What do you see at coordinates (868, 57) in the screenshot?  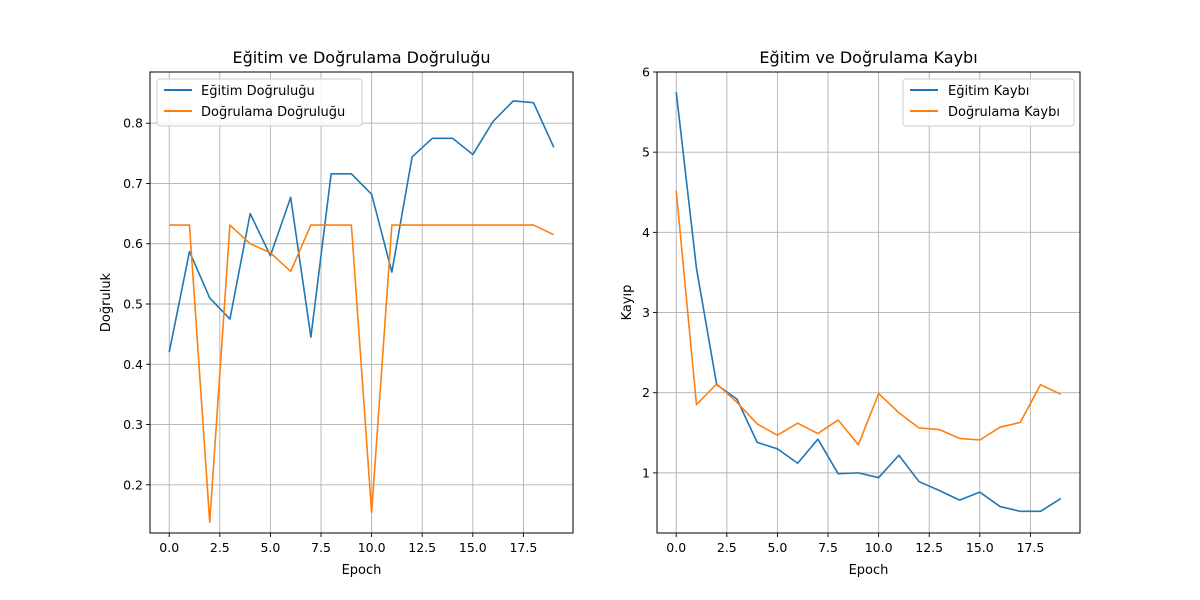 I see `loss-chart-title: Eğitim ve Doğrulama Kaybı` at bounding box center [868, 57].